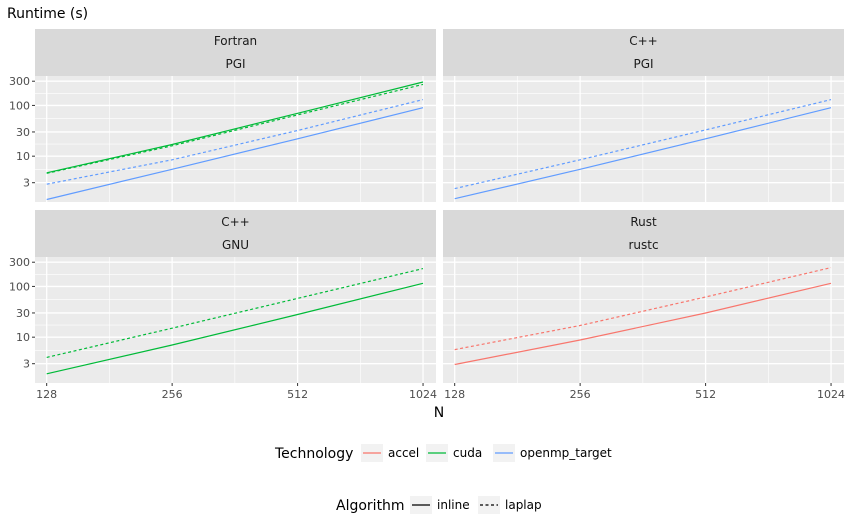  What do you see at coordinates (566, 453) in the screenshot?
I see `legend-entry-label: openmp_target` at bounding box center [566, 453].